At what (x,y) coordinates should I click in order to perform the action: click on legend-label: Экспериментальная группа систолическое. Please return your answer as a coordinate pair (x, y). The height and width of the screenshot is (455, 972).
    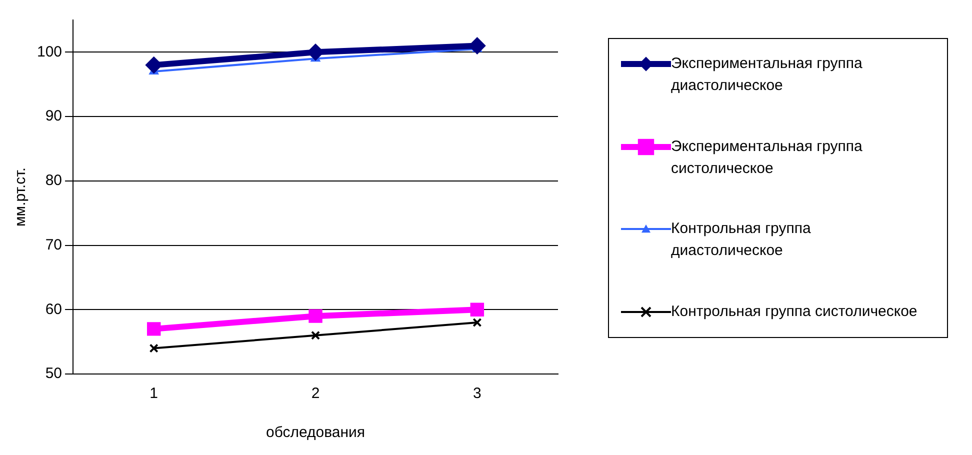
    Looking at the image, I should click on (767, 157).